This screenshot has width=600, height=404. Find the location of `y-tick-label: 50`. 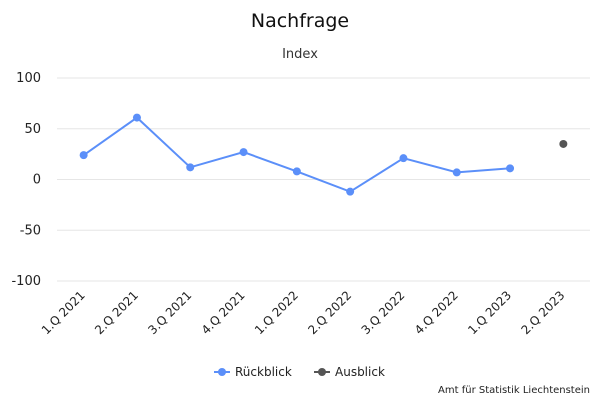

y-tick-label: 50 is located at coordinates (32, 129).